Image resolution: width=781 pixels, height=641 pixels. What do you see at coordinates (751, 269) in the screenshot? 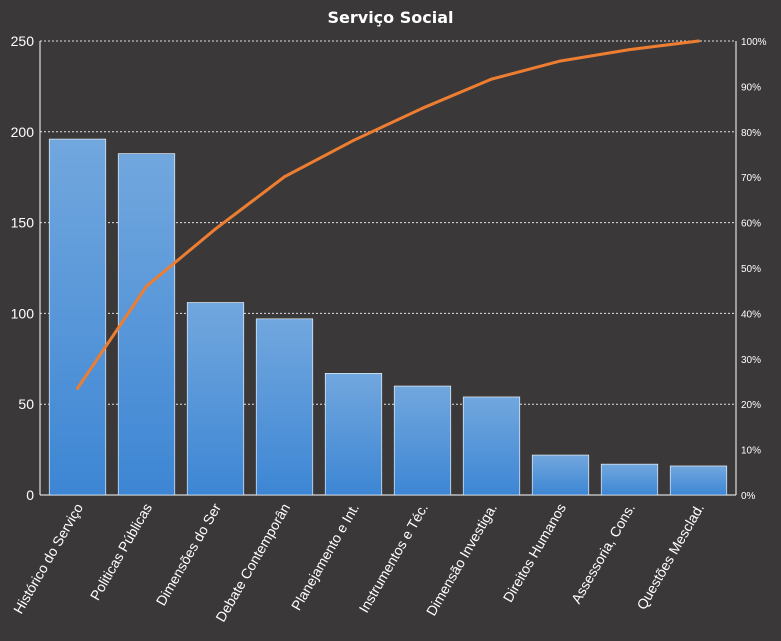
I see `y2-tick-label: 50%` at bounding box center [751, 269].